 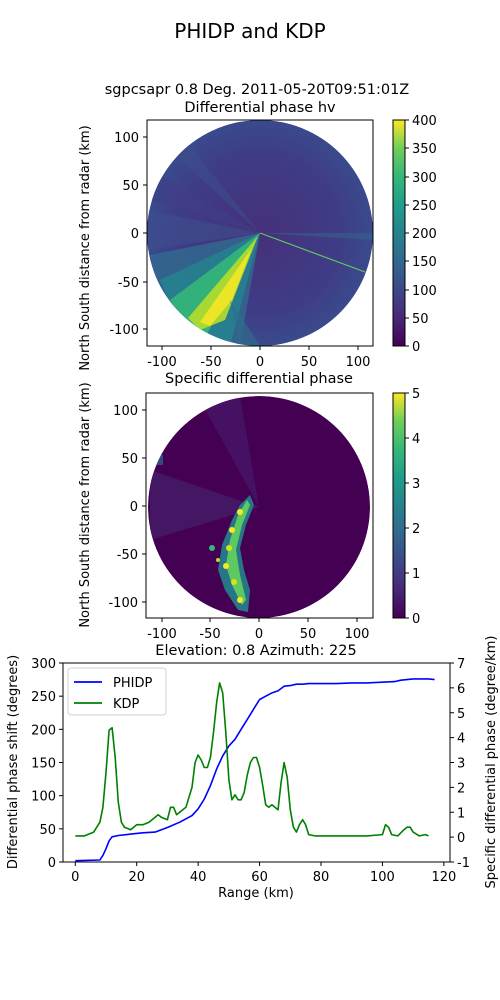 What do you see at coordinates (424, 234) in the screenshot?
I see `ppi1-cbar-tick: 200` at bounding box center [424, 234].